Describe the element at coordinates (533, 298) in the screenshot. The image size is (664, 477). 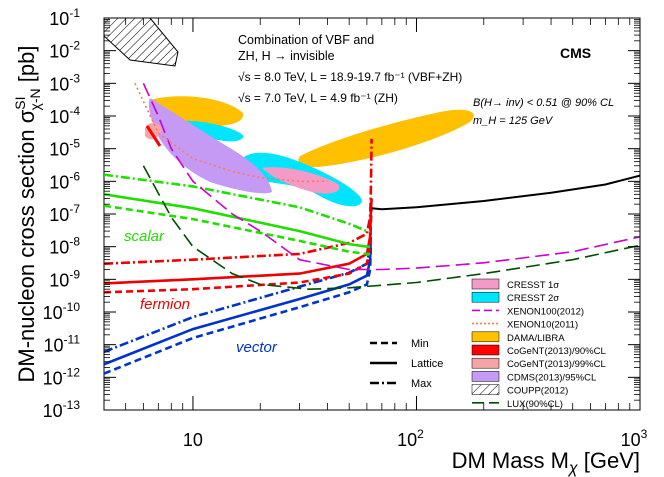
I see `legend-label: CRESST 2σ` at that location.